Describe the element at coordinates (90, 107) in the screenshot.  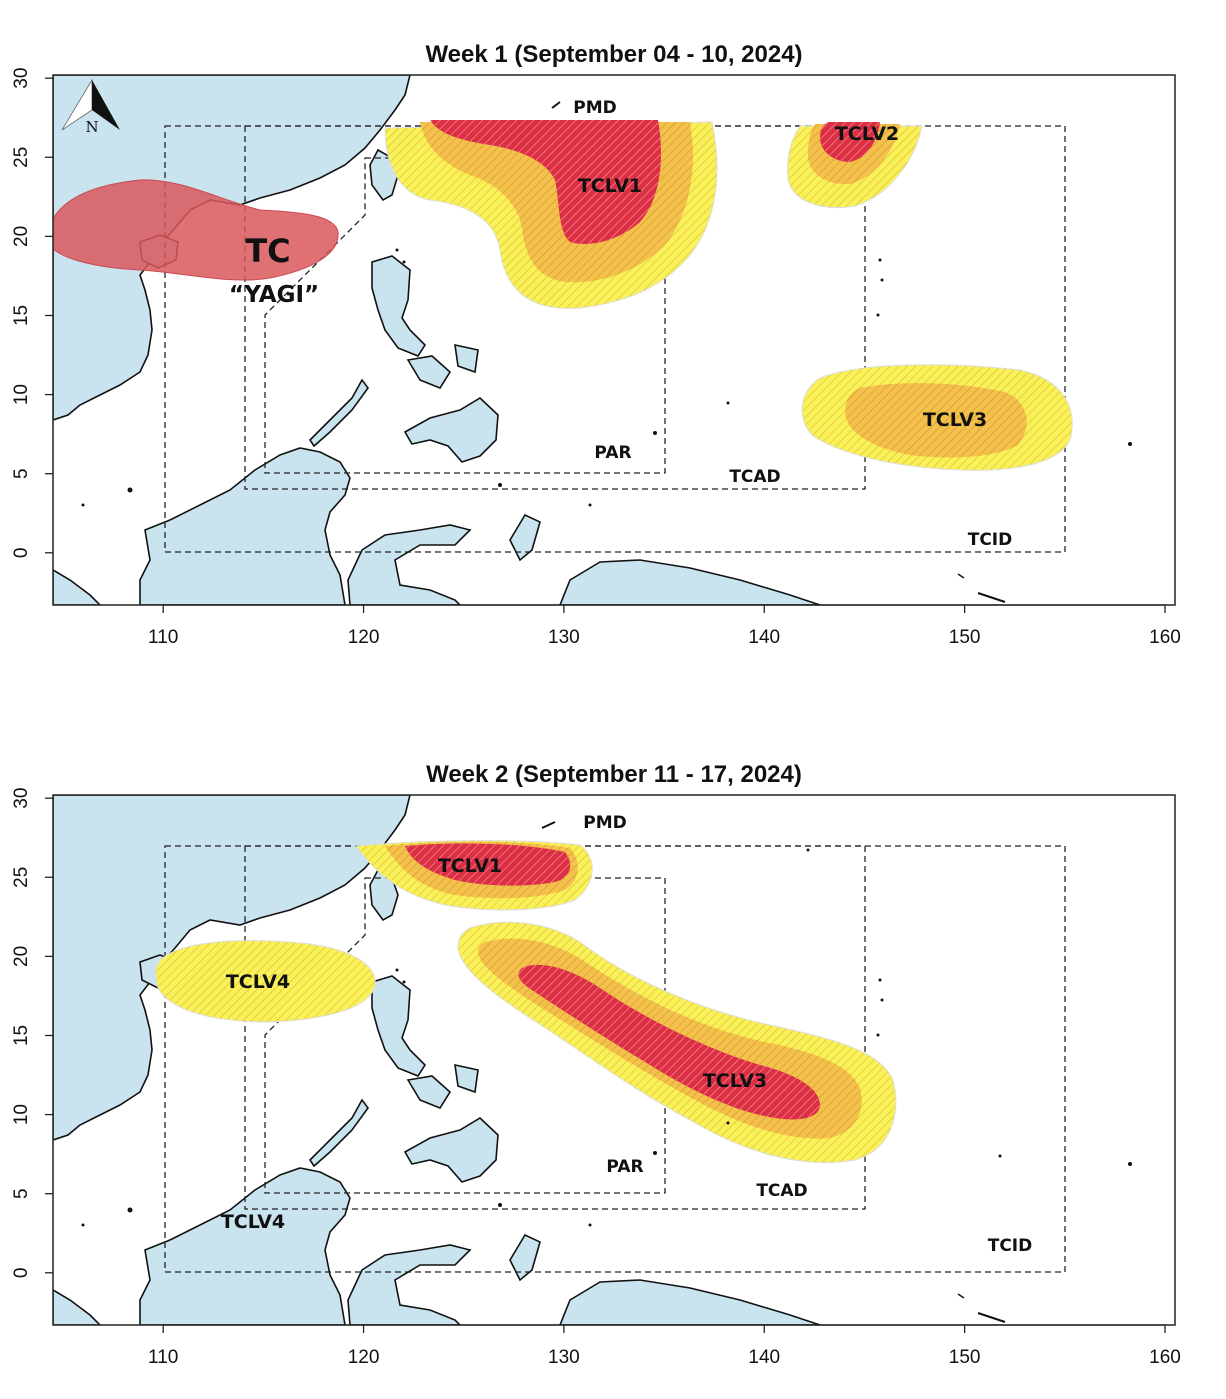
I see `north-arrow-icon: N` at that location.